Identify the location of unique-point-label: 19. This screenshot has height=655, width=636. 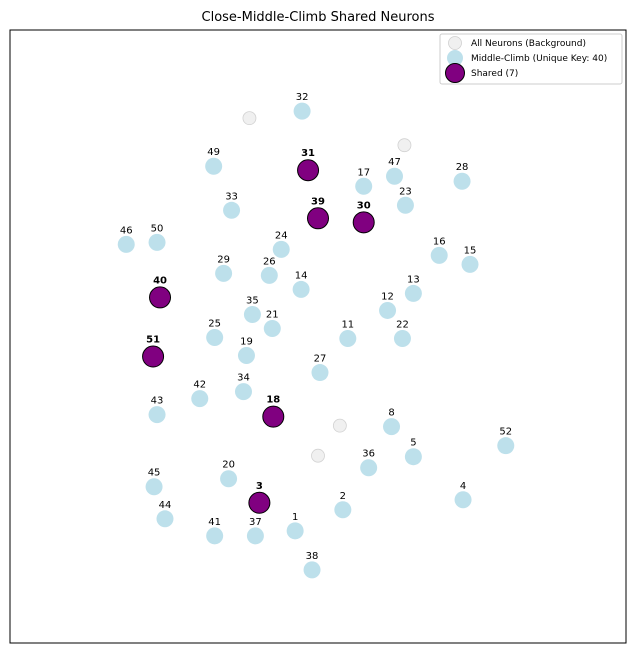
(246, 342).